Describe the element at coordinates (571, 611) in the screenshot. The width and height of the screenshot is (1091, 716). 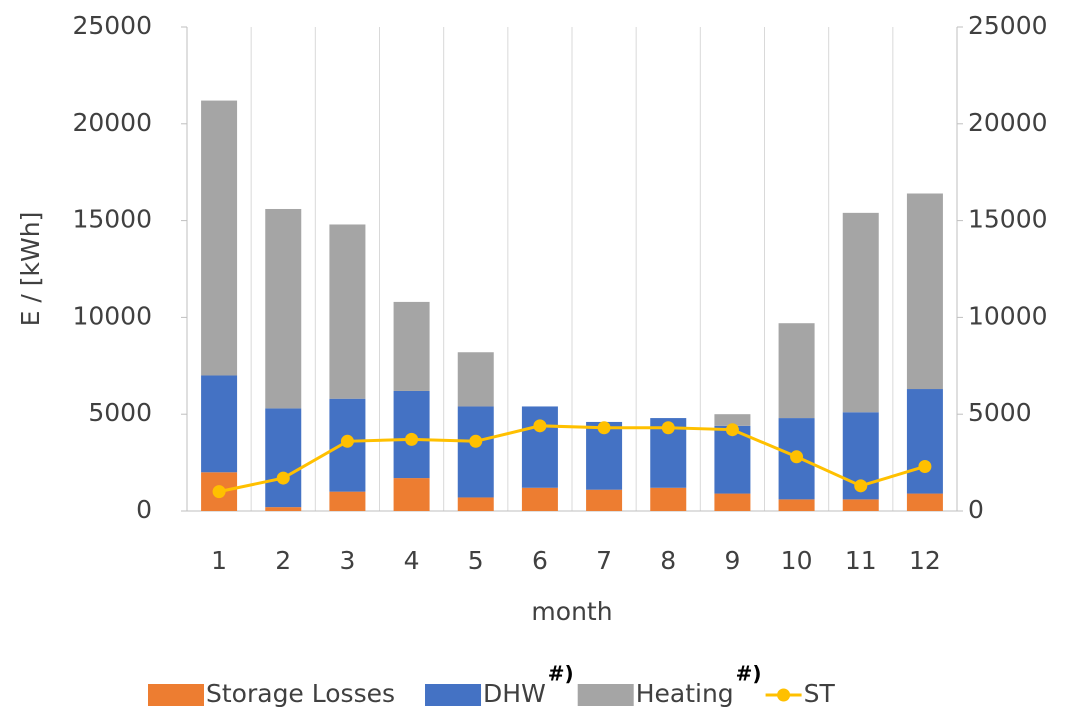
I see `x-axis-label: month` at that location.